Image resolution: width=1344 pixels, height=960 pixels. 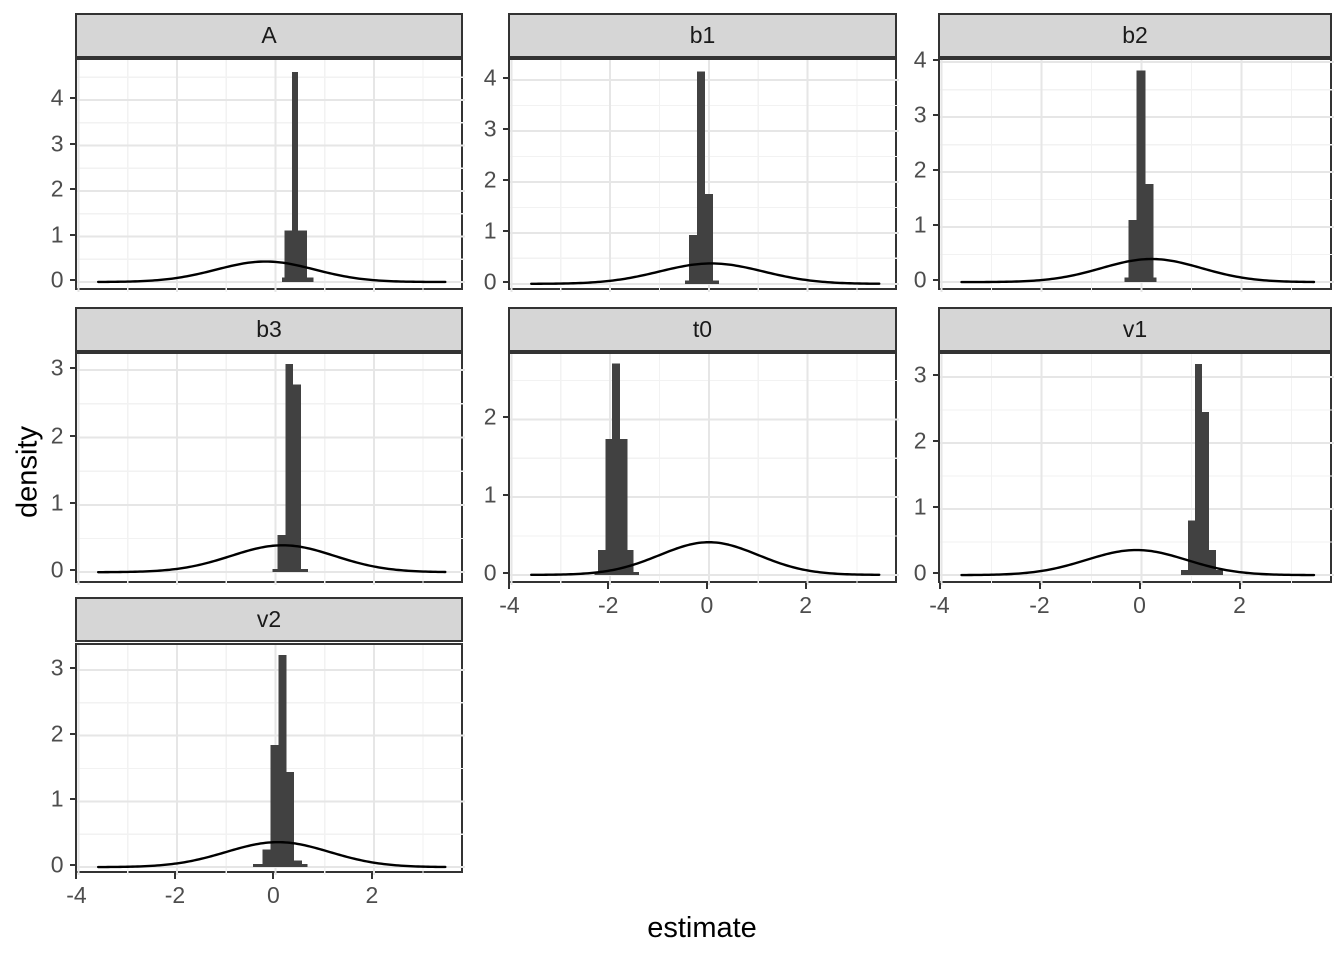 I want to click on facet-strip-v1: v1, so click(x=1135, y=329).